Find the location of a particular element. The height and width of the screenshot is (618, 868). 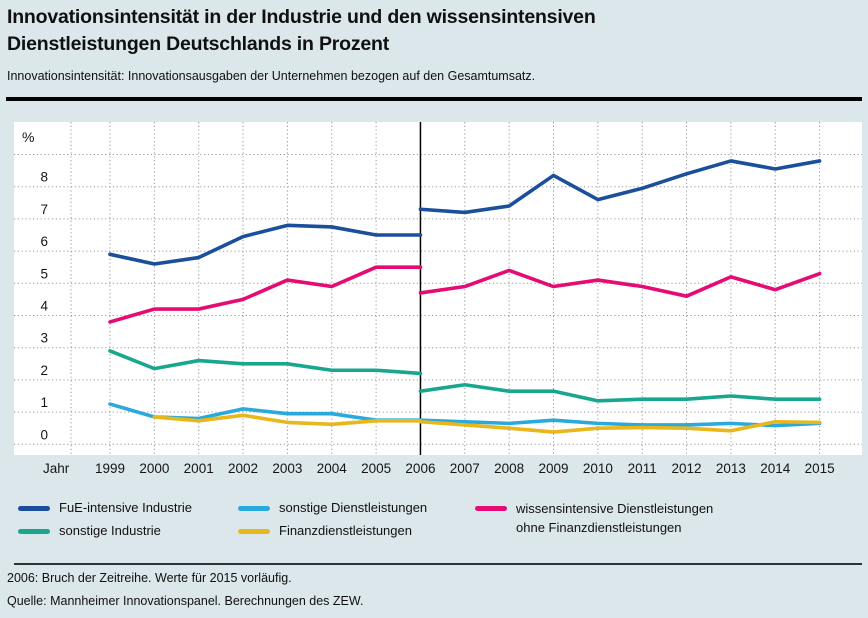

svg-text: 2001 is located at coordinates (199, 468).